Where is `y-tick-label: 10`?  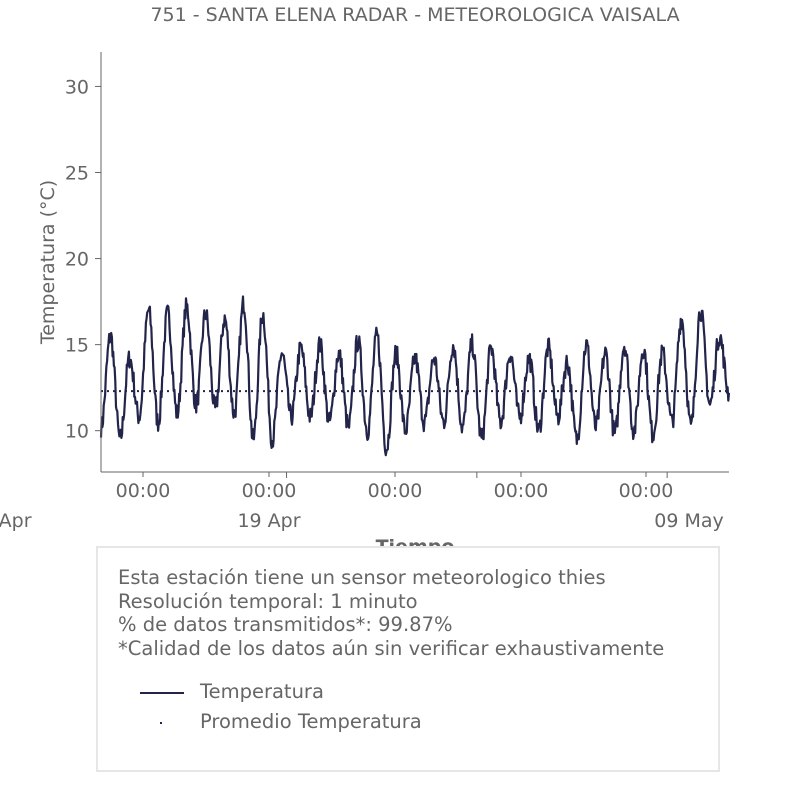 y-tick-label: 10 is located at coordinates (77, 432).